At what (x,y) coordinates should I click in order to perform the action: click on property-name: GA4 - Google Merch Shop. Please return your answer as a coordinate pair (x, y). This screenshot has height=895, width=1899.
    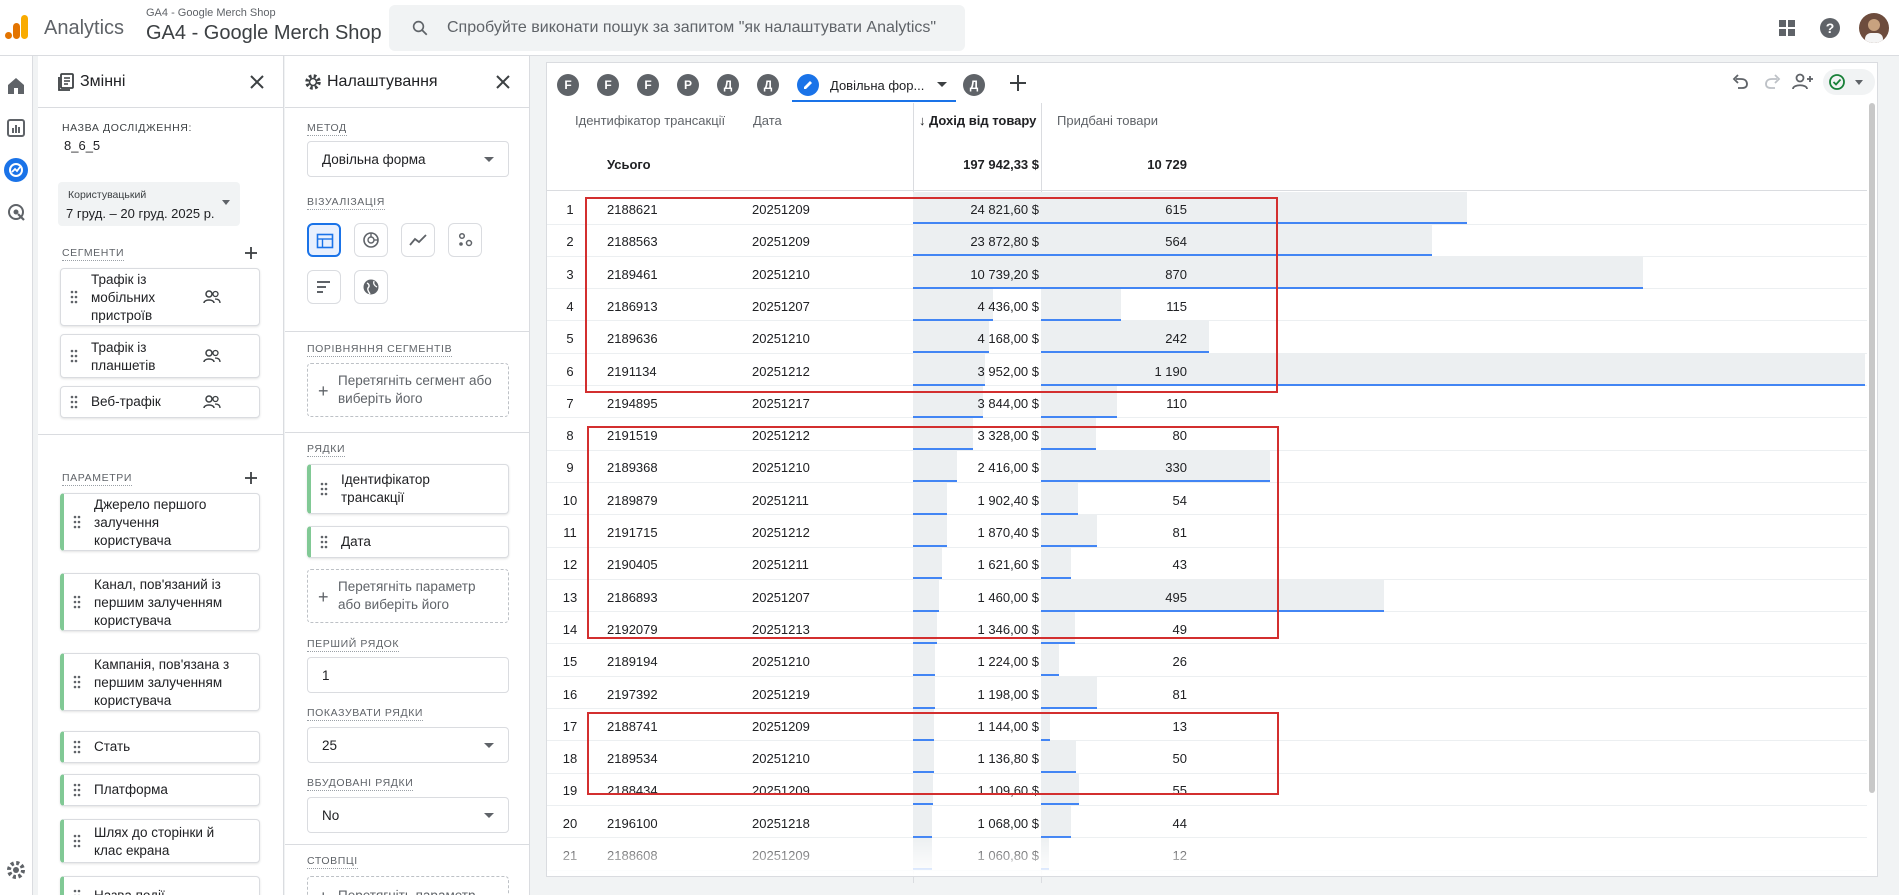
    Looking at the image, I should click on (264, 33).